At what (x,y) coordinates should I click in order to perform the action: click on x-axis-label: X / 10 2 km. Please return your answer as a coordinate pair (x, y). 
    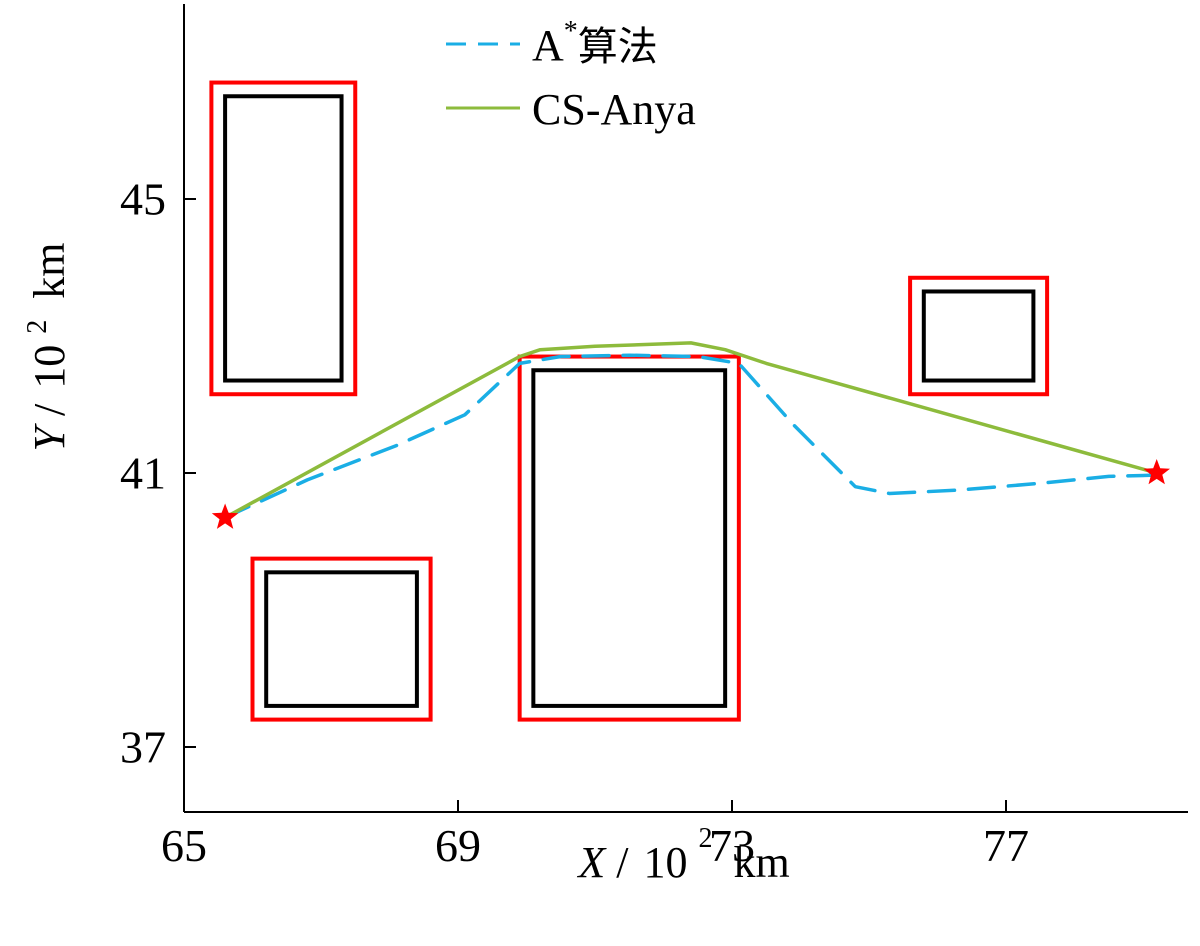
    Looking at the image, I should click on (682, 853).